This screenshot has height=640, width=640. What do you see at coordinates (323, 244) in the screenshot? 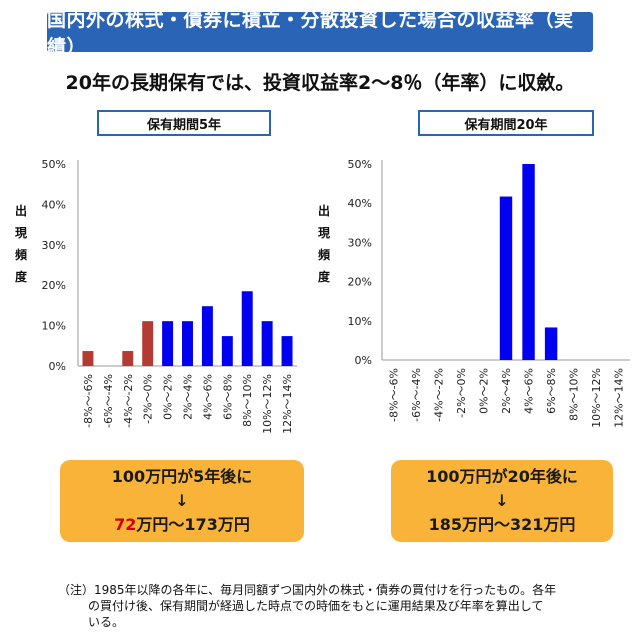
I see `y-axis-label-20yr: 出現頻度` at bounding box center [323, 244].